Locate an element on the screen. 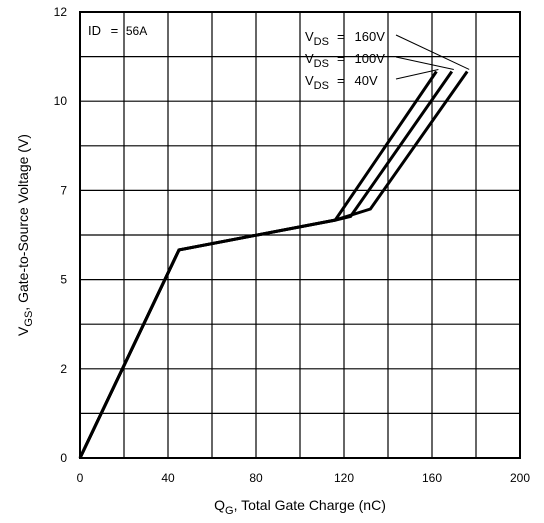 The height and width of the screenshot is (523, 544). y-tick-label: 0 is located at coordinates (63, 458).